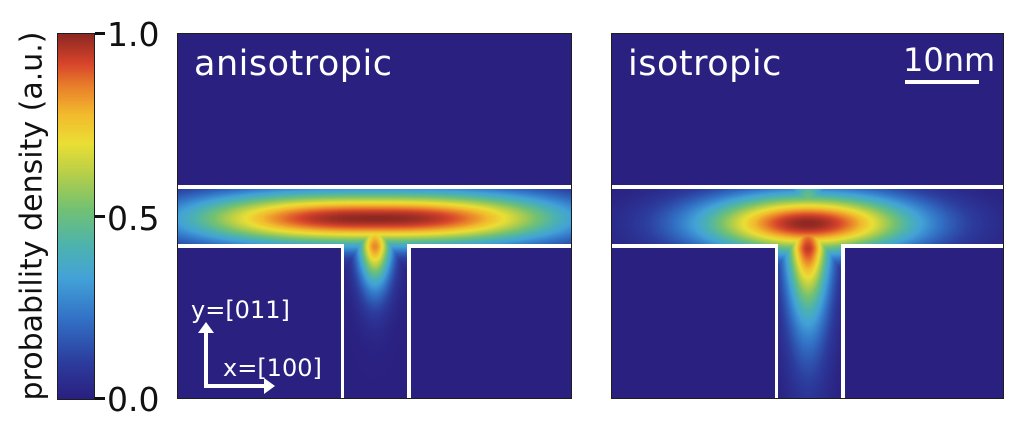 The width and height of the screenshot is (1024, 434). I want to click on x-axis-arrowhead-icon, so click(269, 386).